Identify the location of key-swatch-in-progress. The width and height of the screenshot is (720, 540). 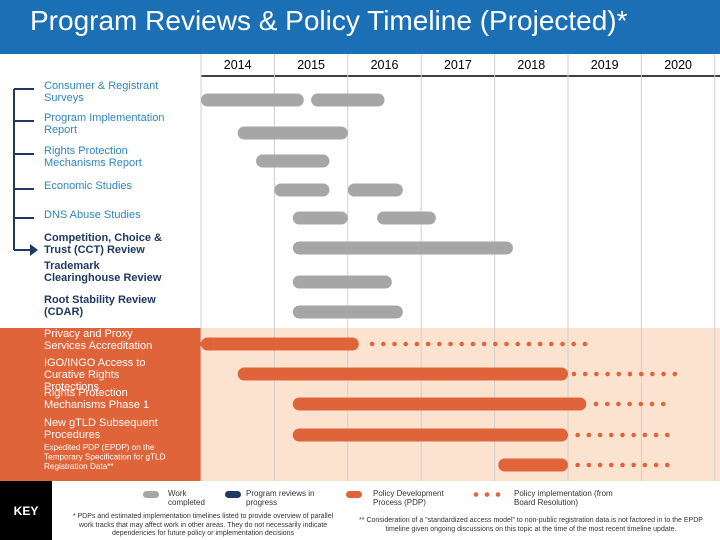
(233, 494).